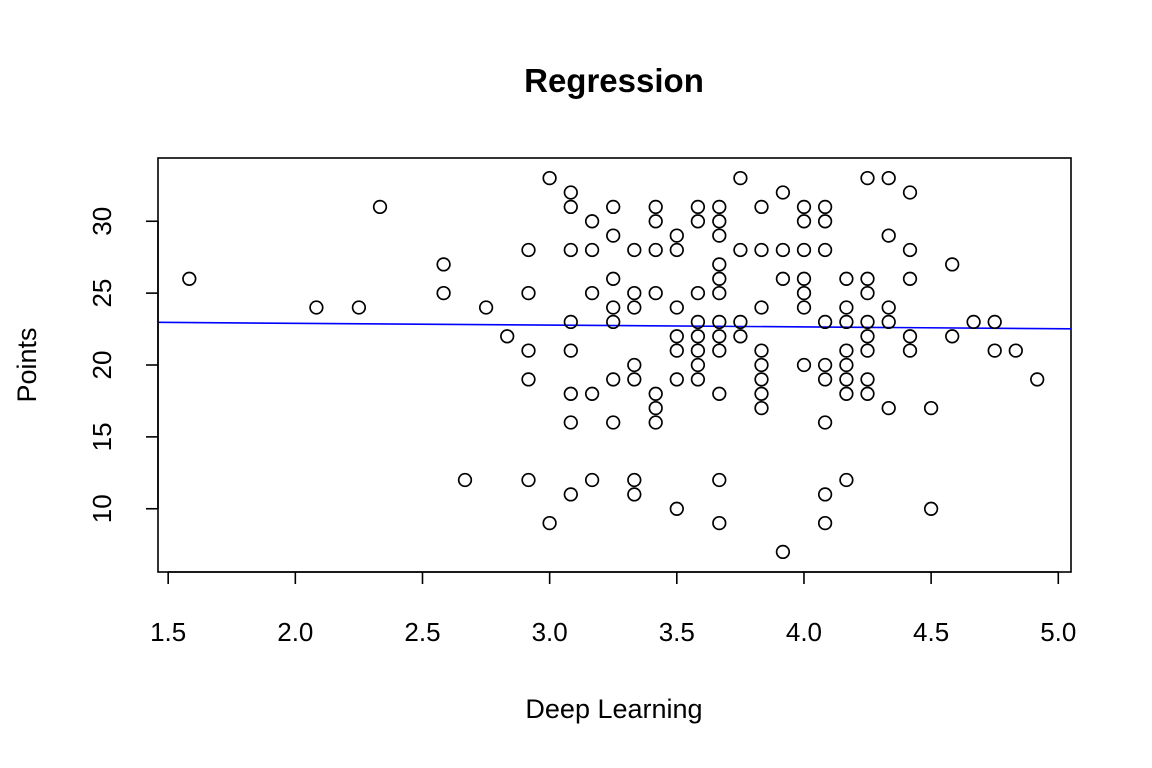 The height and width of the screenshot is (768, 1152). What do you see at coordinates (931, 632) in the screenshot?
I see `x-tick-label: 4.5` at bounding box center [931, 632].